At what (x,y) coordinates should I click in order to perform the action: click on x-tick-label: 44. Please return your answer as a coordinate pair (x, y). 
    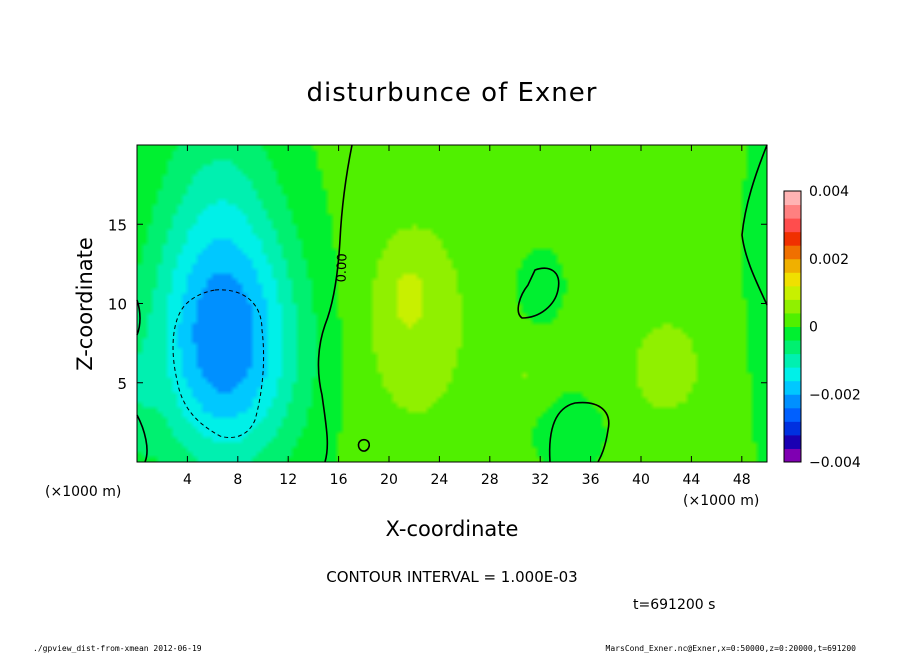
    Looking at the image, I should click on (691, 480).